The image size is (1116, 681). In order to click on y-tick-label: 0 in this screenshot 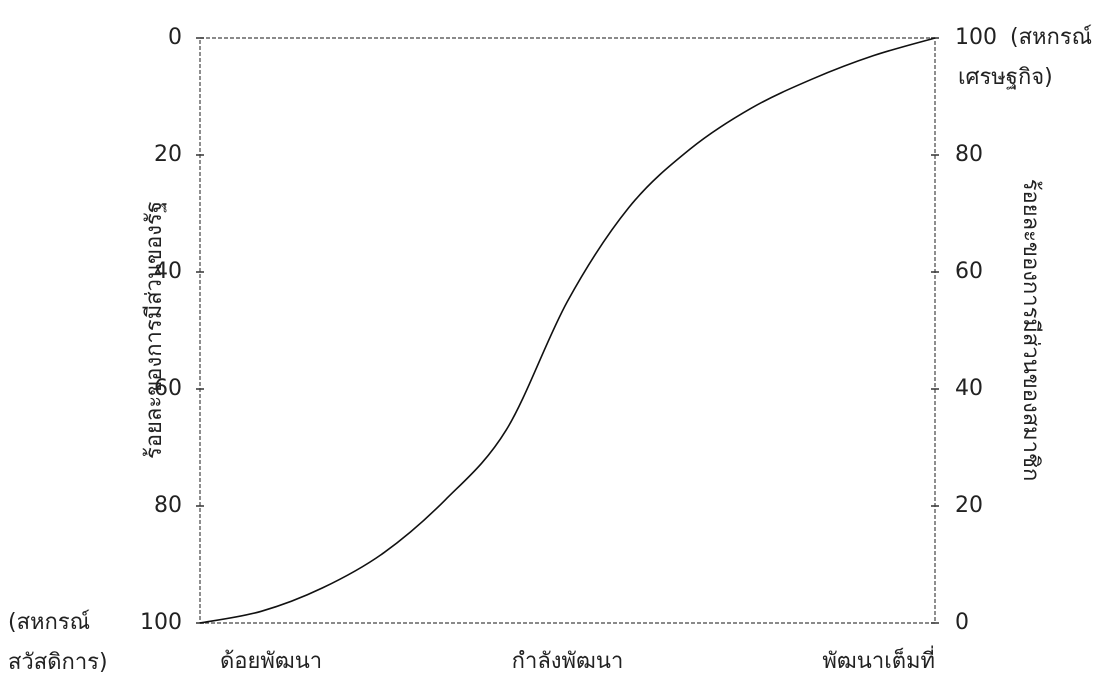, I will do `click(175, 37)`.